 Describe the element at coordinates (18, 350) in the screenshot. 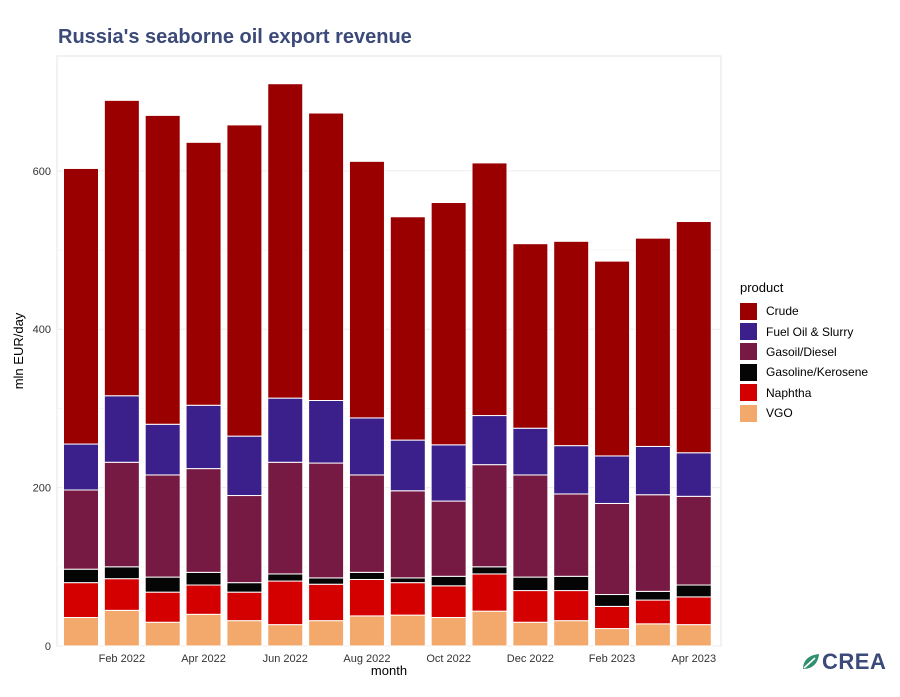

I see `y-axis-title: mln EUR/day` at that location.